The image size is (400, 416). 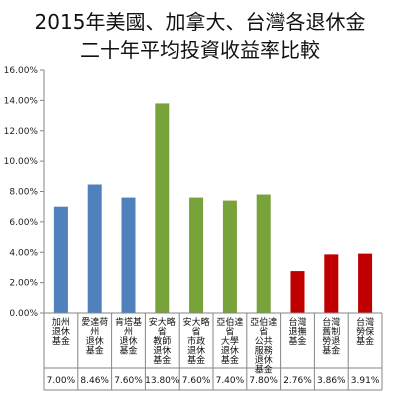 I want to click on y-tick-label: 16.00%, so click(x=21, y=71).